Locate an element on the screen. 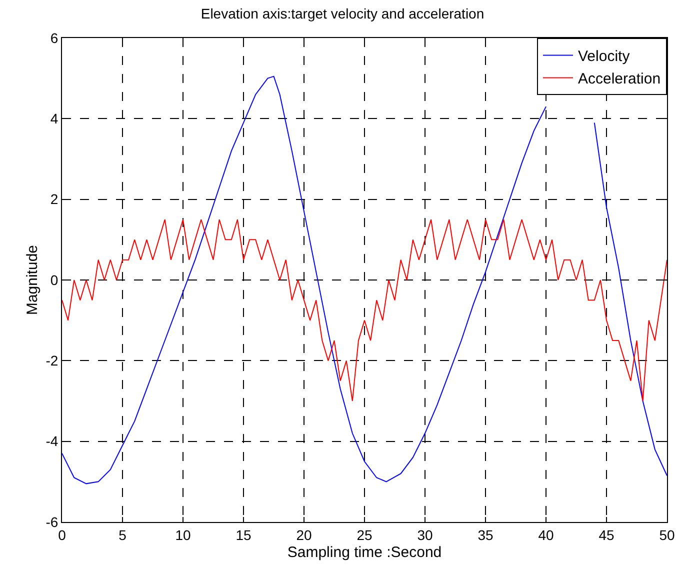 The width and height of the screenshot is (685, 574). y-tick-label: -4 is located at coordinates (52, 441).